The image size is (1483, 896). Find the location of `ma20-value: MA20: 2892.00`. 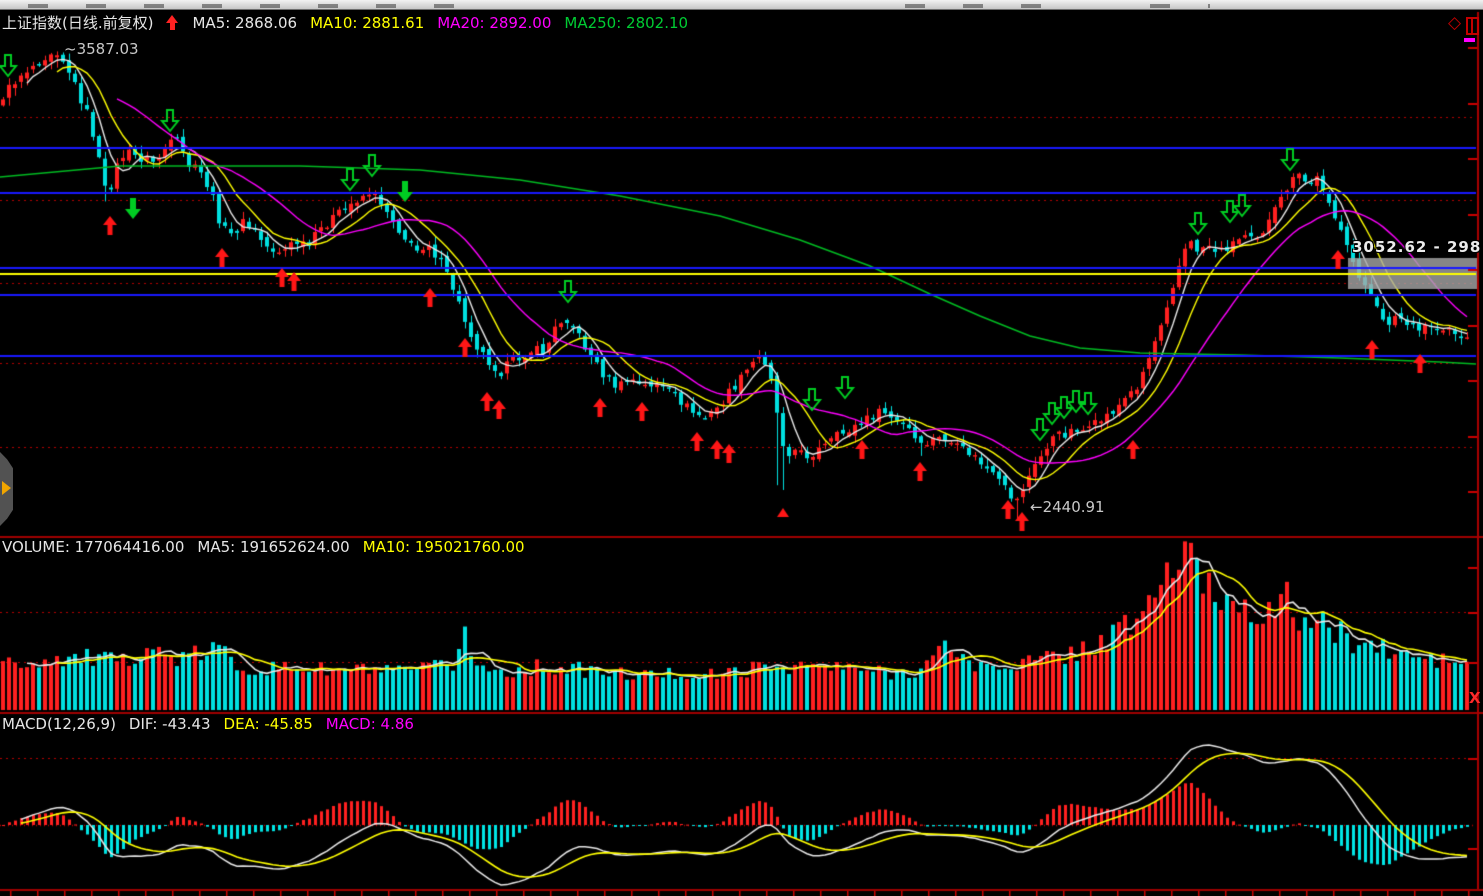

ma20-value: MA20: 2892.00 is located at coordinates (494, 23).